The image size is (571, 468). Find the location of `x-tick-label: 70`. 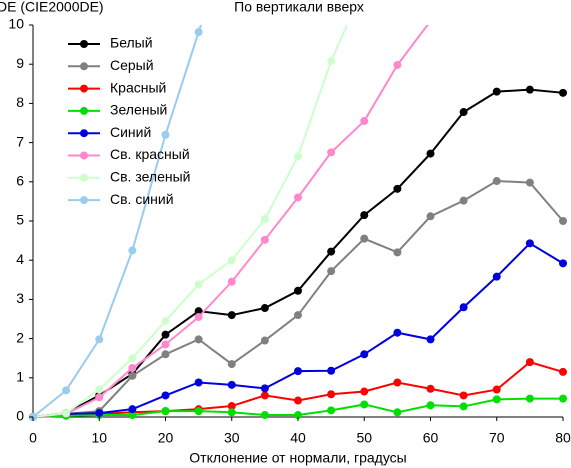

x-tick-label: 70 is located at coordinates (497, 438).